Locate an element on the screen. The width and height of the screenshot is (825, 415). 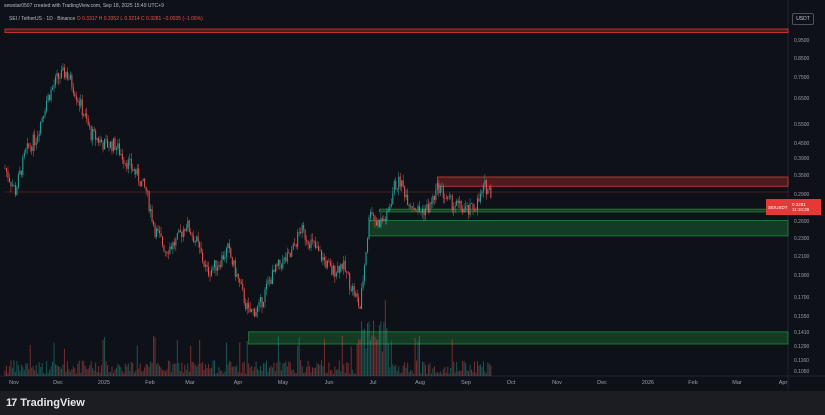
tradingview-brand-text: TradingView is located at coordinates (52, 403).